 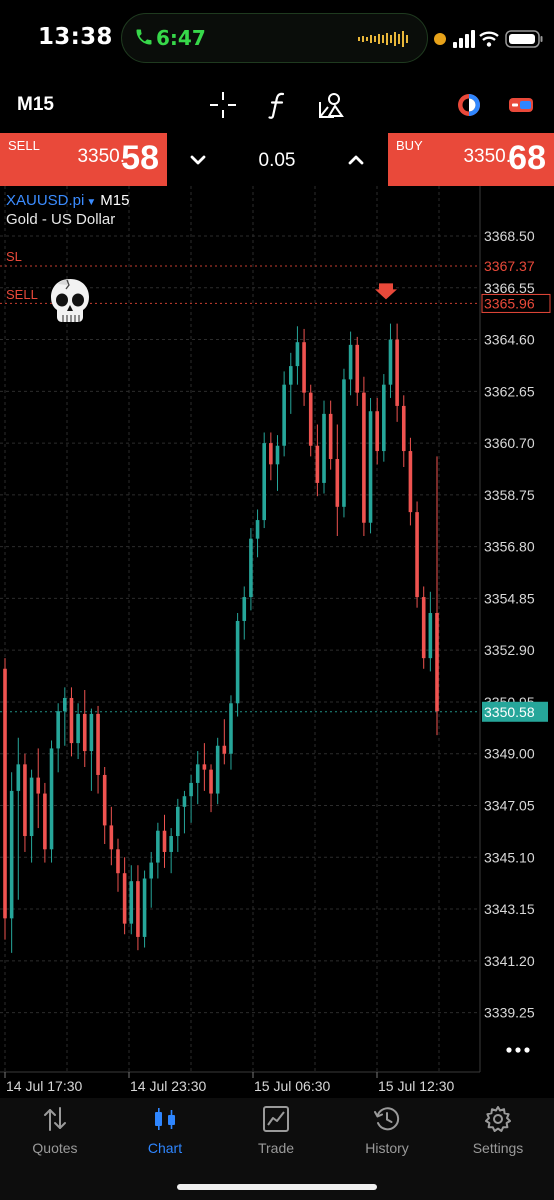 I want to click on buy-button: BUY 3350. 68, so click(x=471, y=159).